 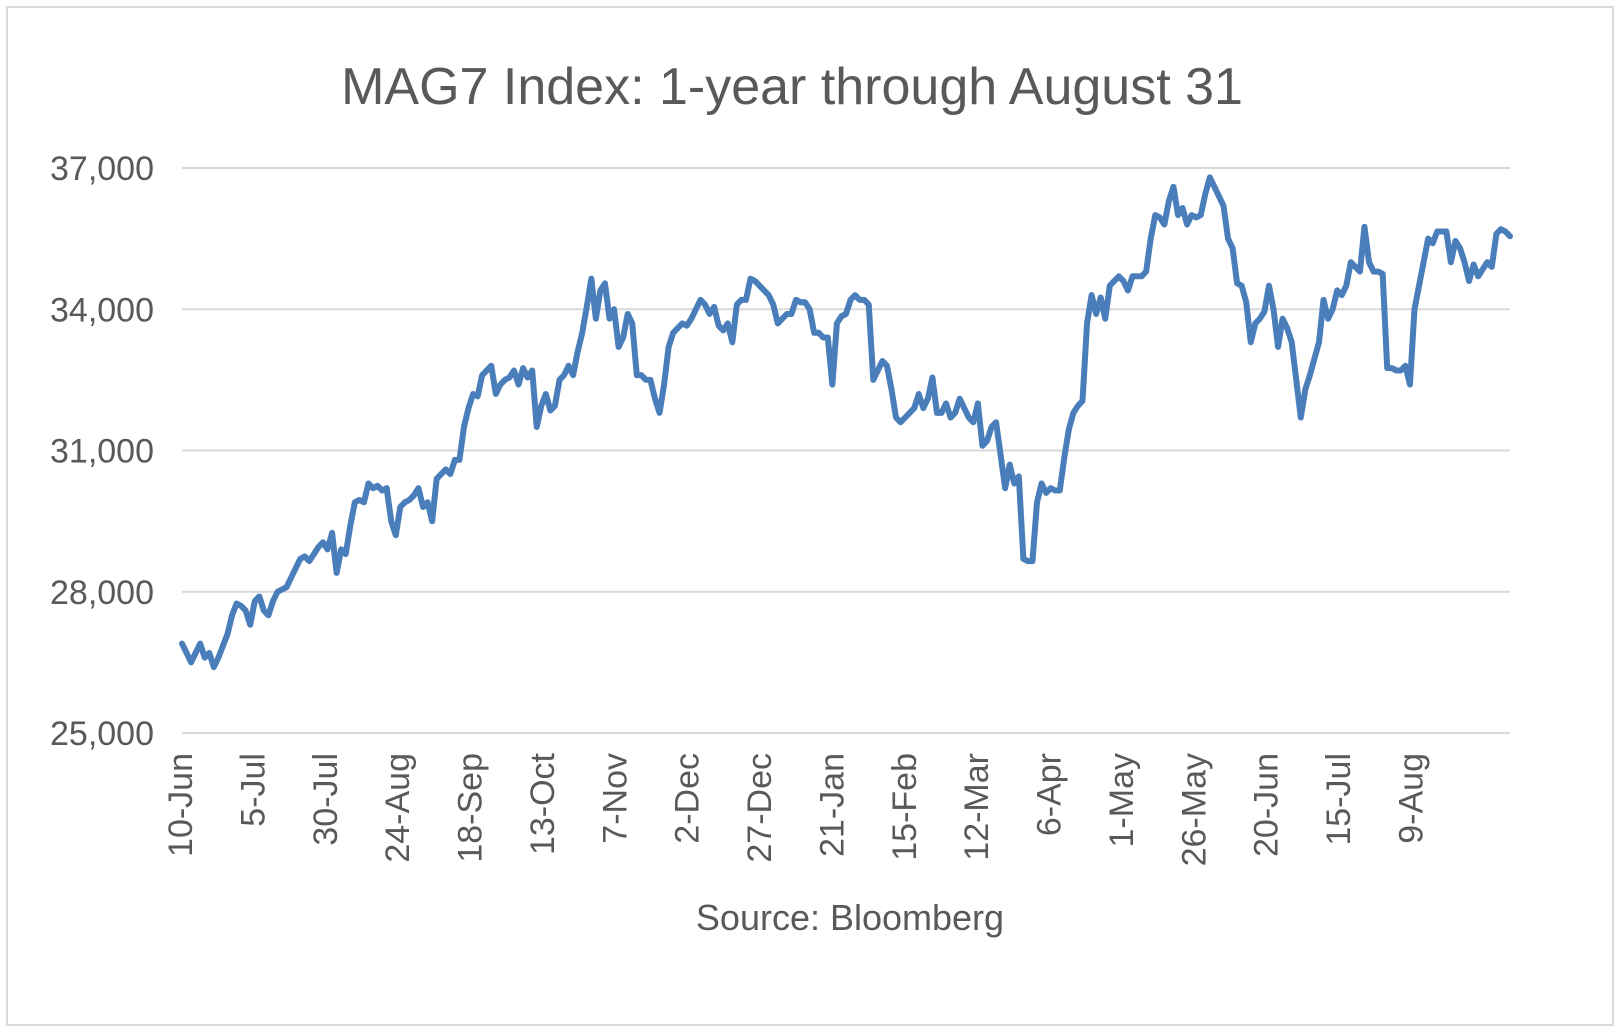 I want to click on x-tick-label: 20-Jun, so click(x=1267, y=805).